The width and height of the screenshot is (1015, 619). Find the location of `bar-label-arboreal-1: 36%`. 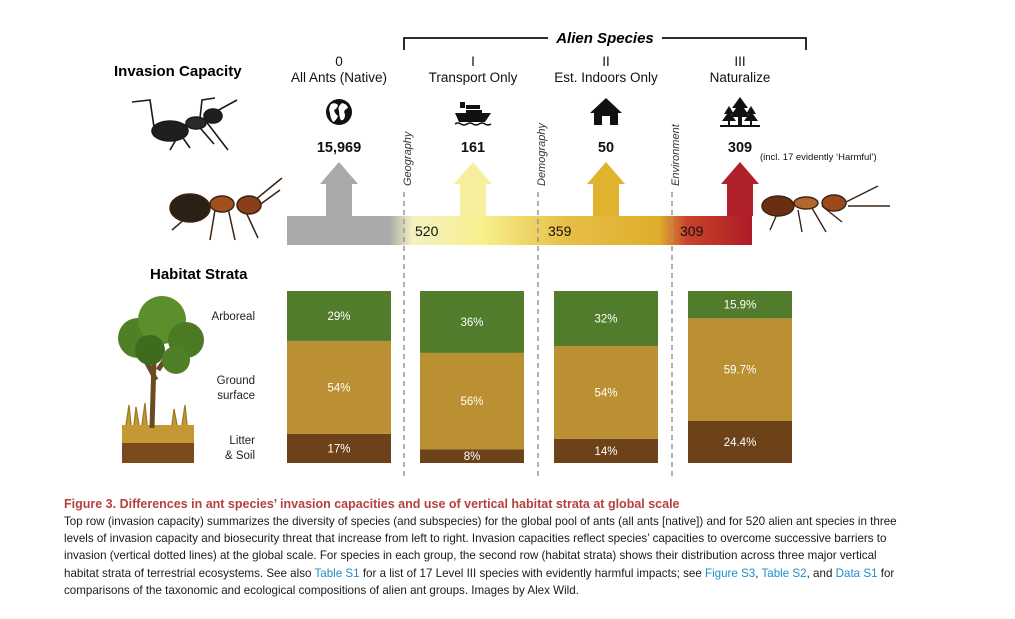

bar-label-arboreal-1: 36% is located at coordinates (471, 323).